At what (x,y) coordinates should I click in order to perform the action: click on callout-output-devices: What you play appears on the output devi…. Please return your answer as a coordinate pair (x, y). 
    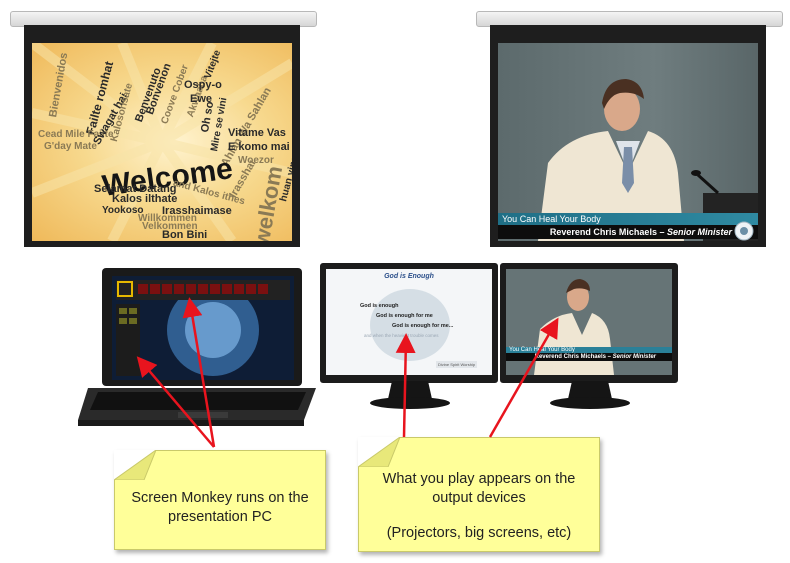
    Looking at the image, I should click on (479, 494).